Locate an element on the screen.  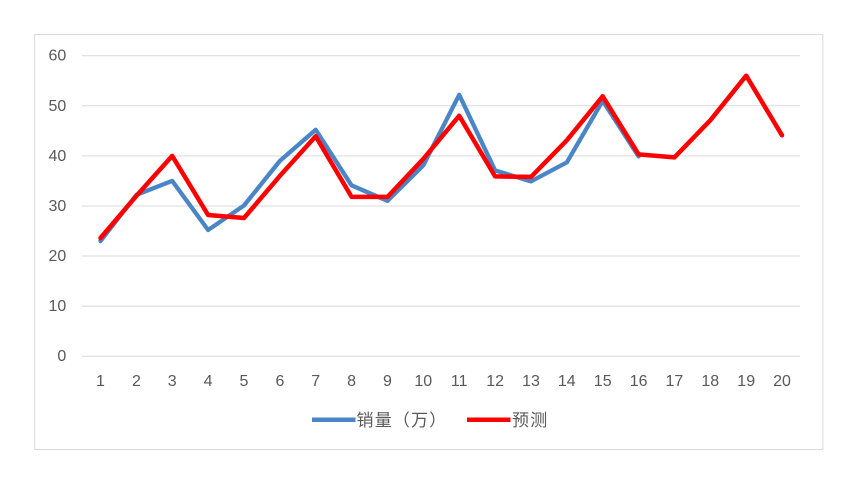
svg-text: 16 is located at coordinates (639, 381).